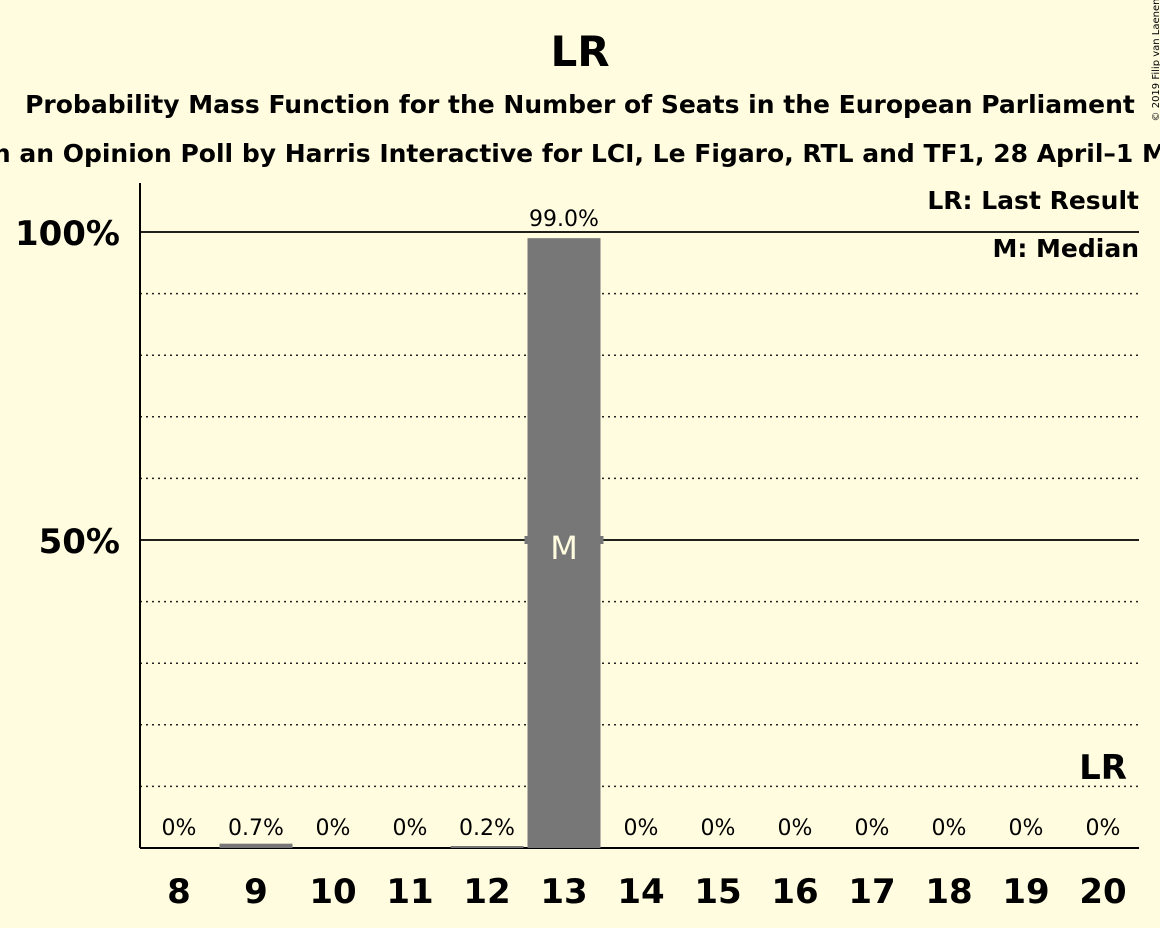 Image resolution: width=1160 pixels, height=928 pixels. I want to click on x-tick-label: 15, so click(717, 892).